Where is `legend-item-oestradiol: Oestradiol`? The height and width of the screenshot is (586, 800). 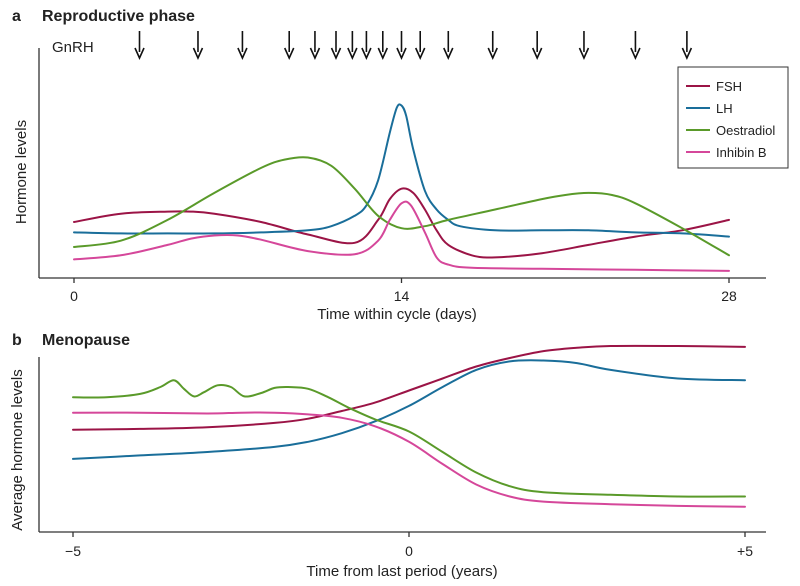 legend-item-oestradiol: Oestradiol is located at coordinates (730, 130).